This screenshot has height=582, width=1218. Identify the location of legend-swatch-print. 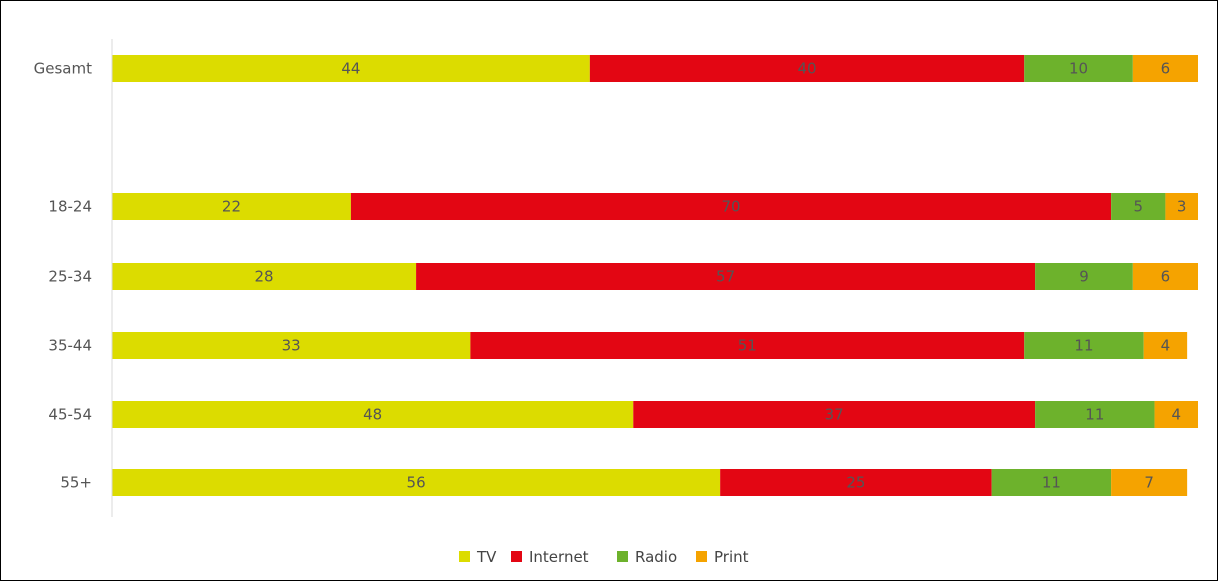
(701, 556).